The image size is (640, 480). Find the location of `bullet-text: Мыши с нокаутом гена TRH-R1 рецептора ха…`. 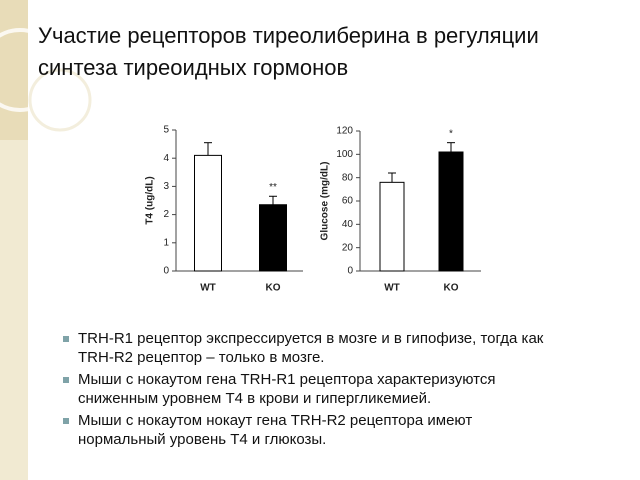

bullet-text: Мыши с нокаутом гена TRH-R1 рецептора ха… is located at coordinates (286, 379).